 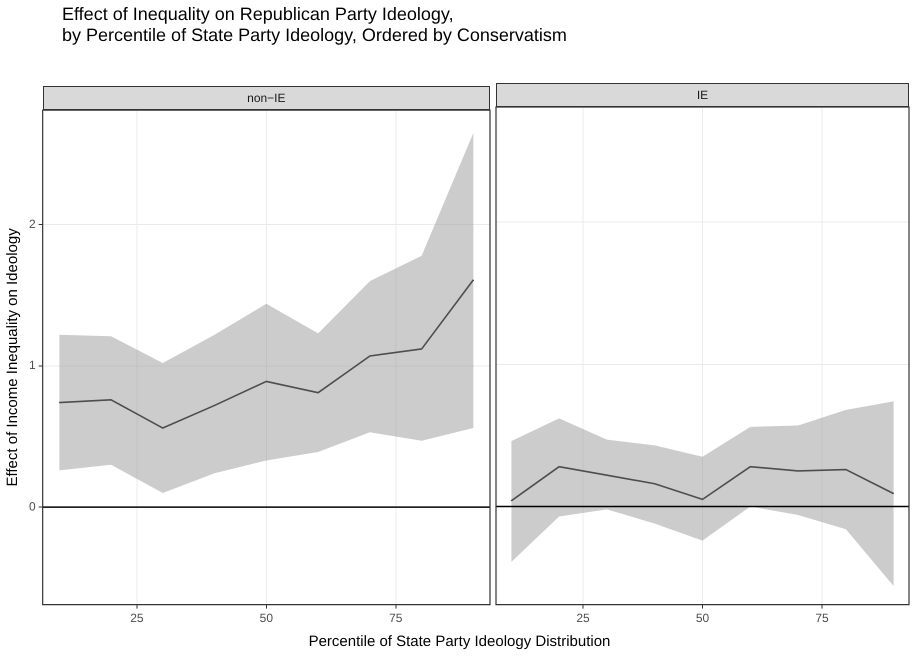 I want to click on chart-subtitle: IE, so click(x=702, y=95).